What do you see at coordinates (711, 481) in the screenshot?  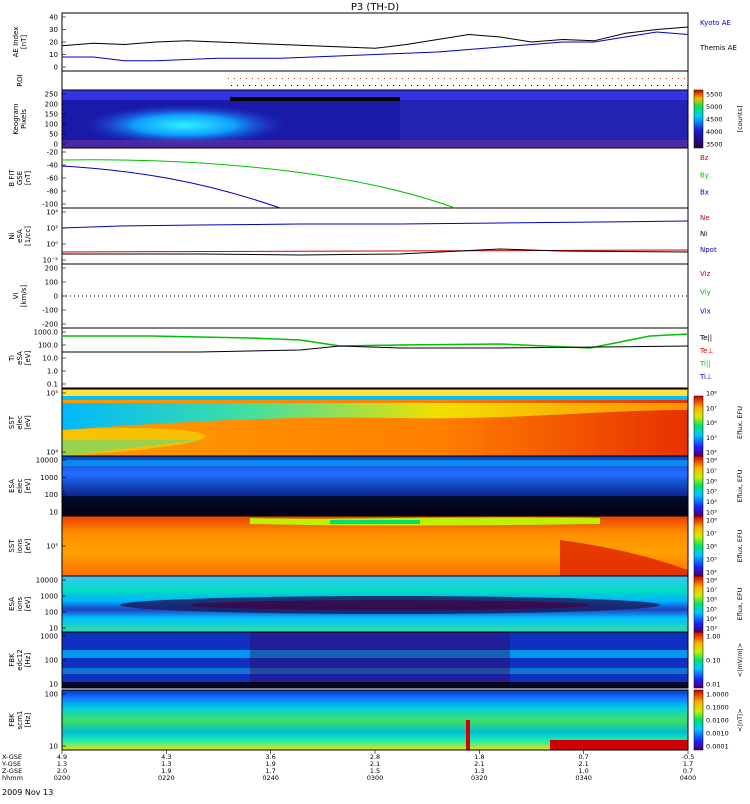 I see `esa_e-colorbar-tick: 10⁶` at bounding box center [711, 481].